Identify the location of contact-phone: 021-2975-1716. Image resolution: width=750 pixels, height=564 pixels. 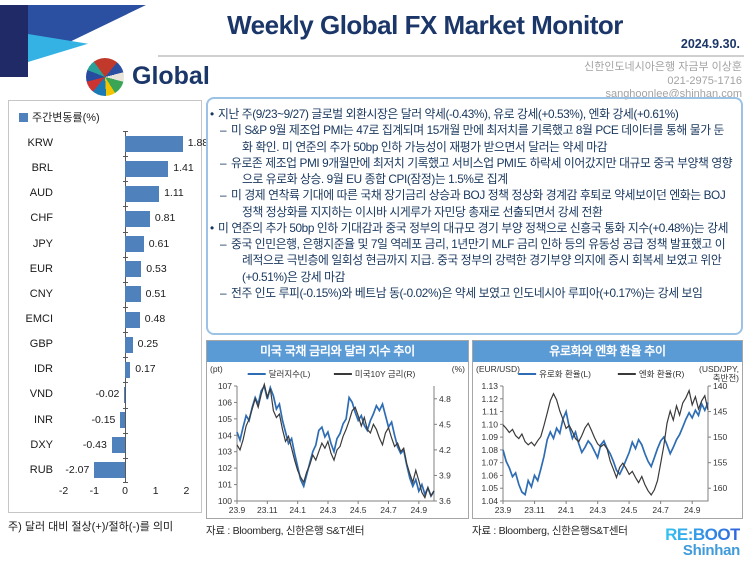
(704, 80).